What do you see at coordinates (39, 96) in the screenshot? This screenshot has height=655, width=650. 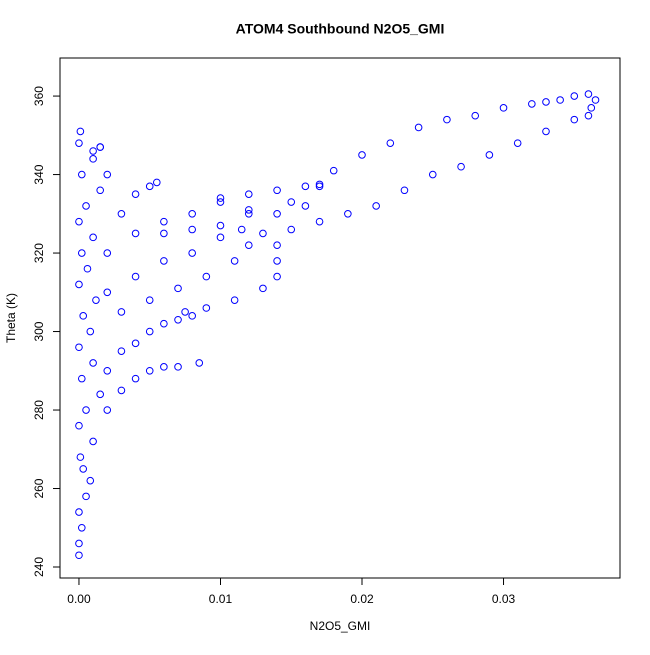 I see `y-tick-label: 360` at bounding box center [39, 96].